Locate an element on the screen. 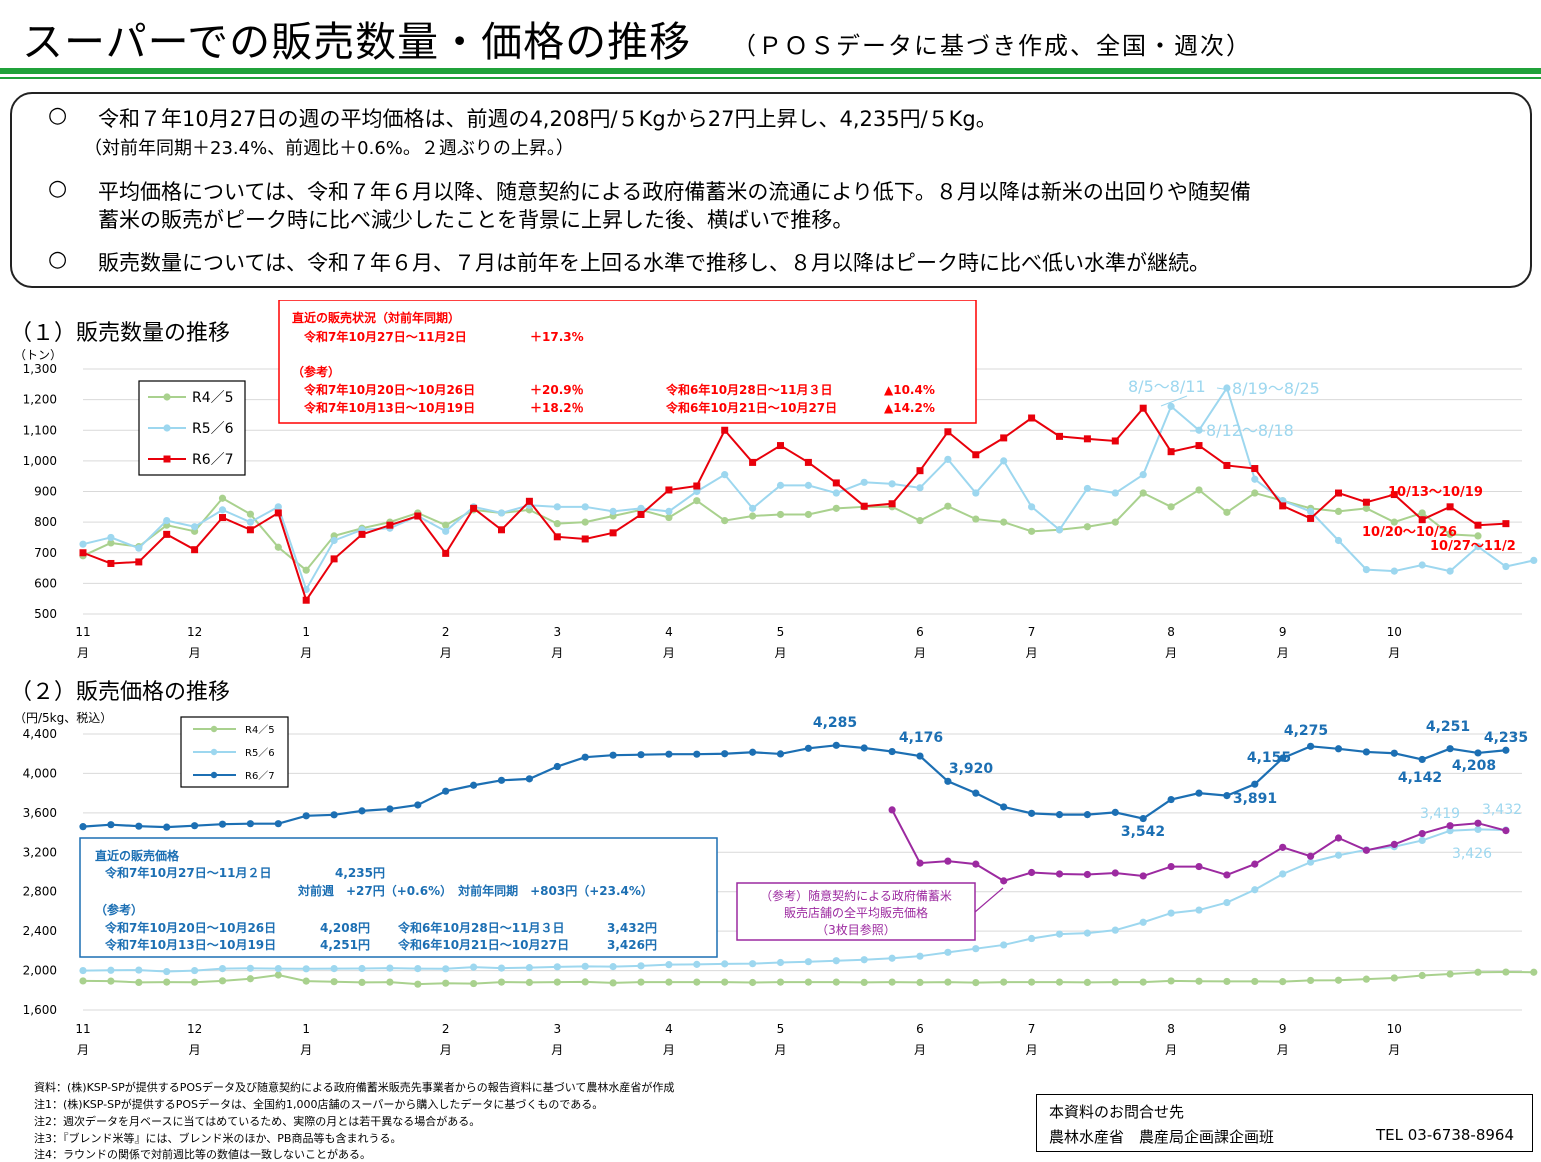 Image resolution: width=1541 pixels, height=1162 pixels. volume-legend-label: R6／7 is located at coordinates (213, 460).